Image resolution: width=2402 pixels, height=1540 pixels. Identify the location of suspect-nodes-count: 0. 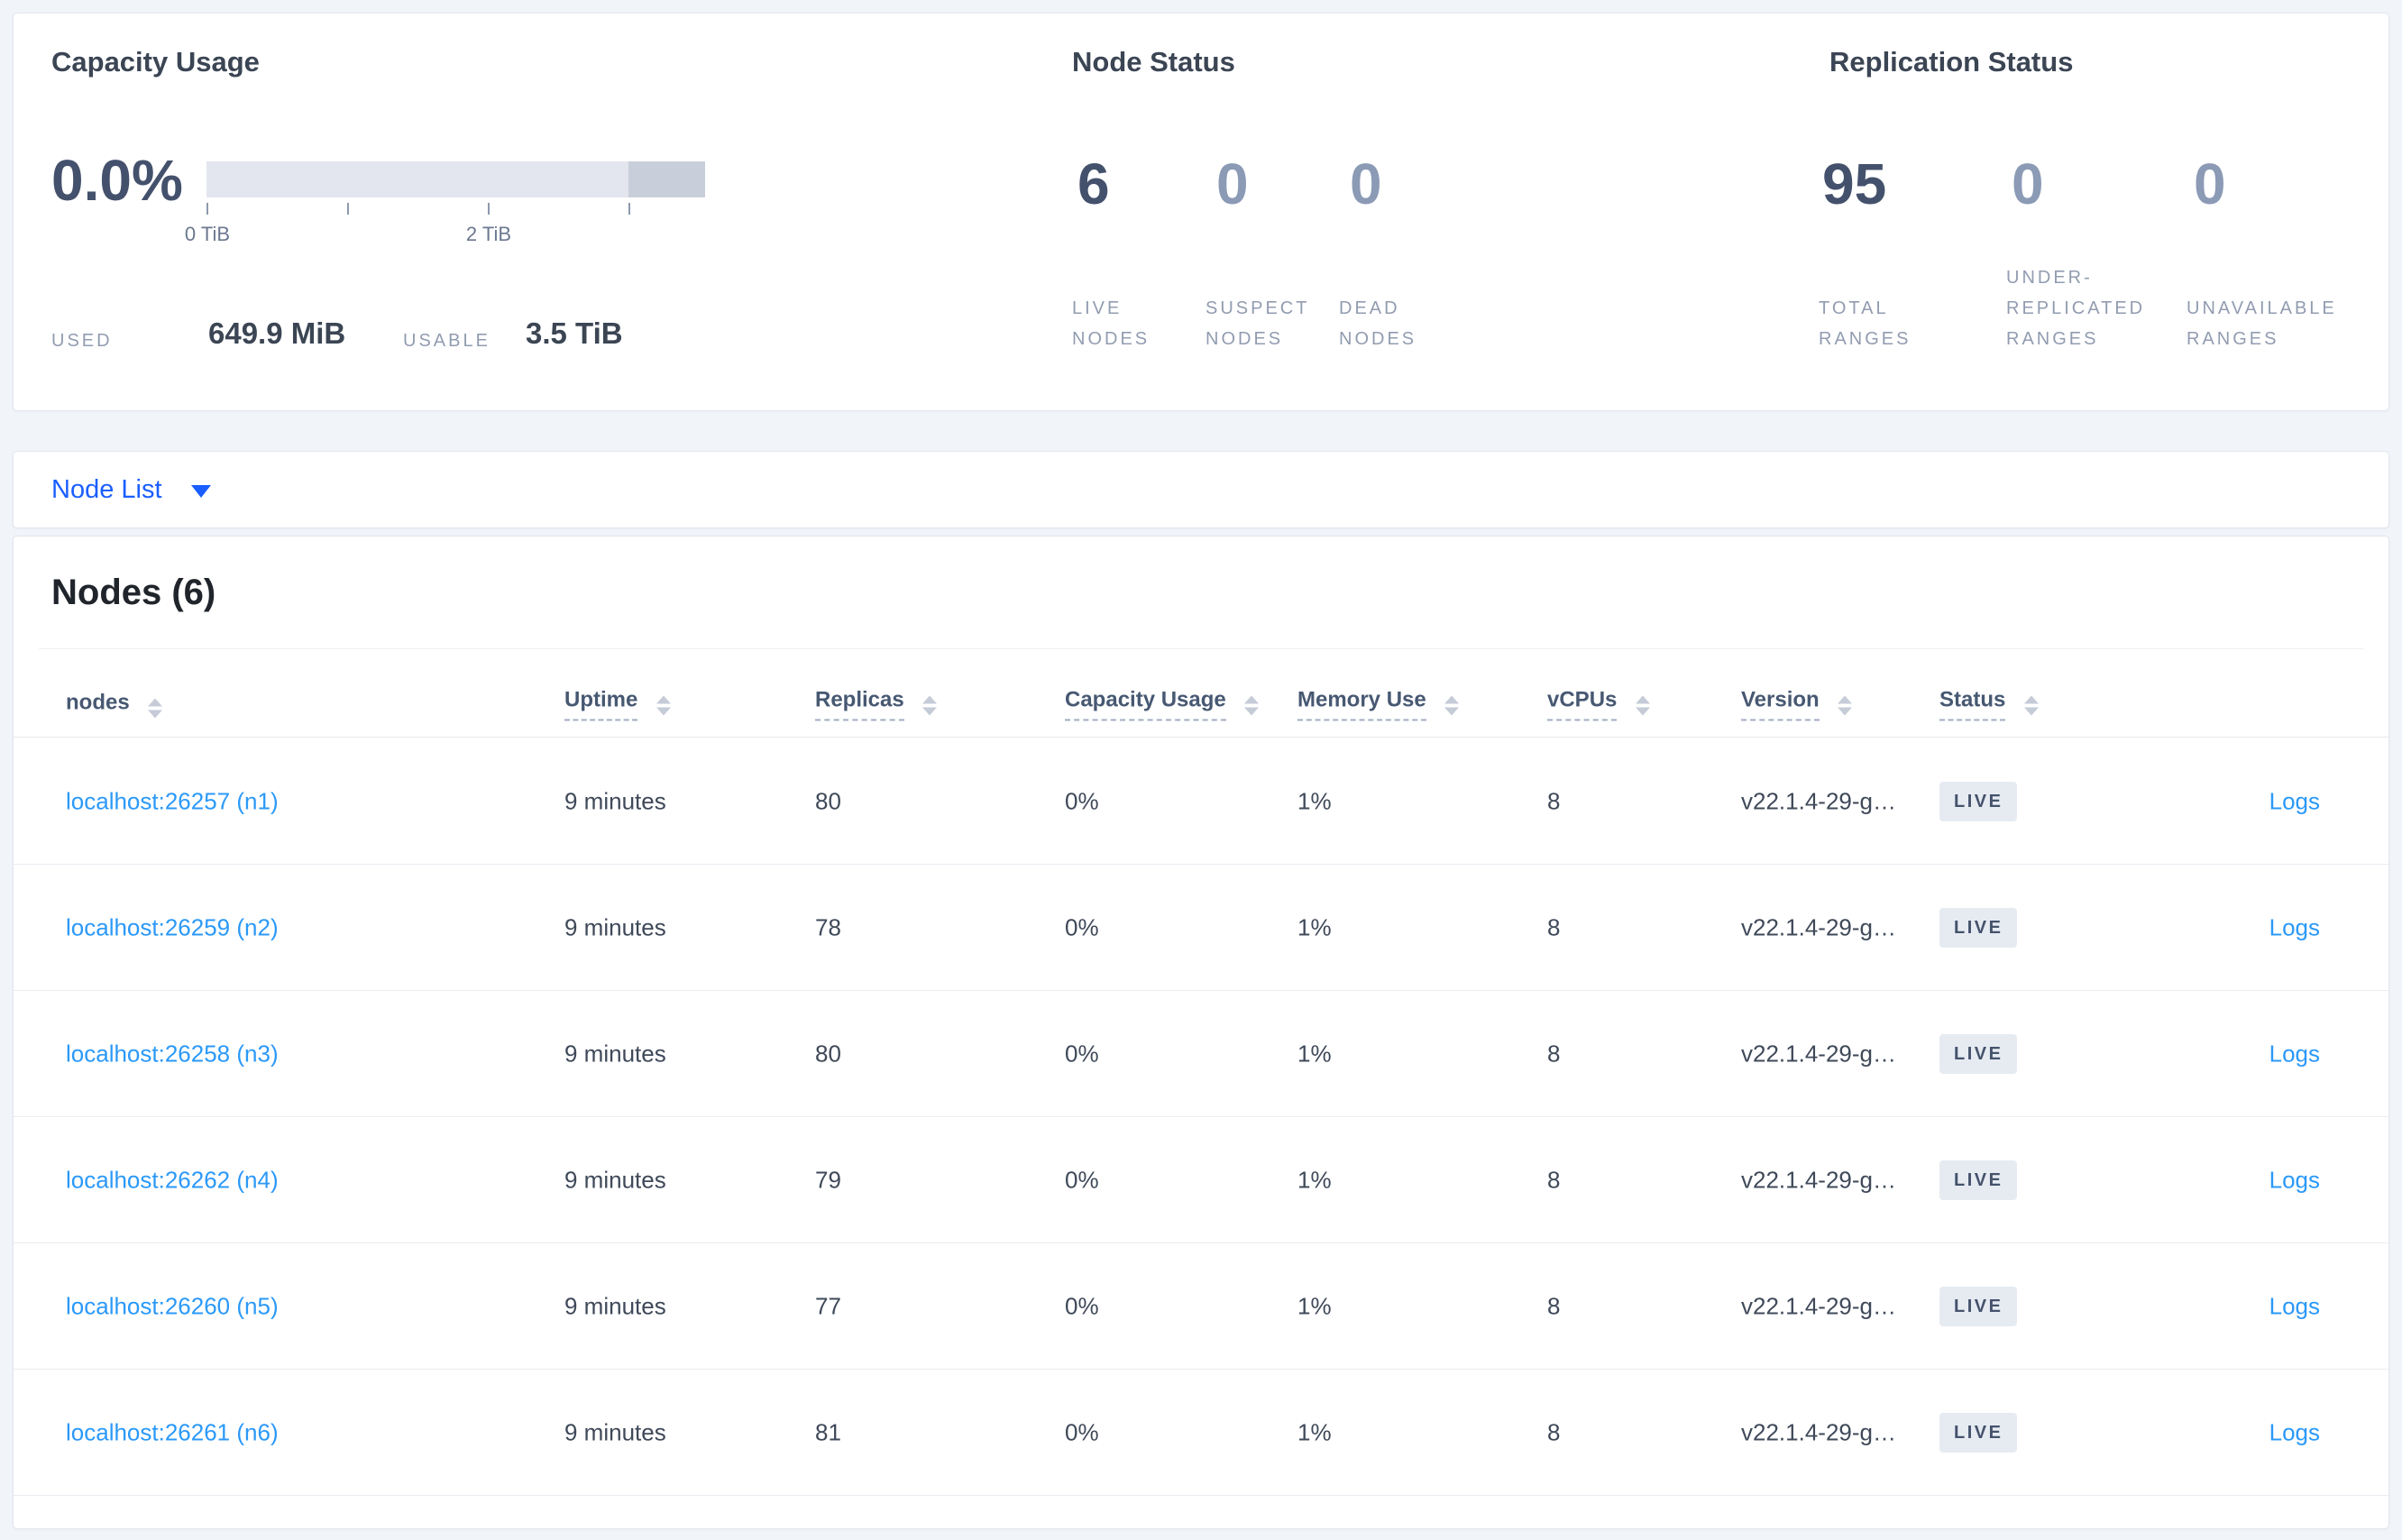
(1232, 183).